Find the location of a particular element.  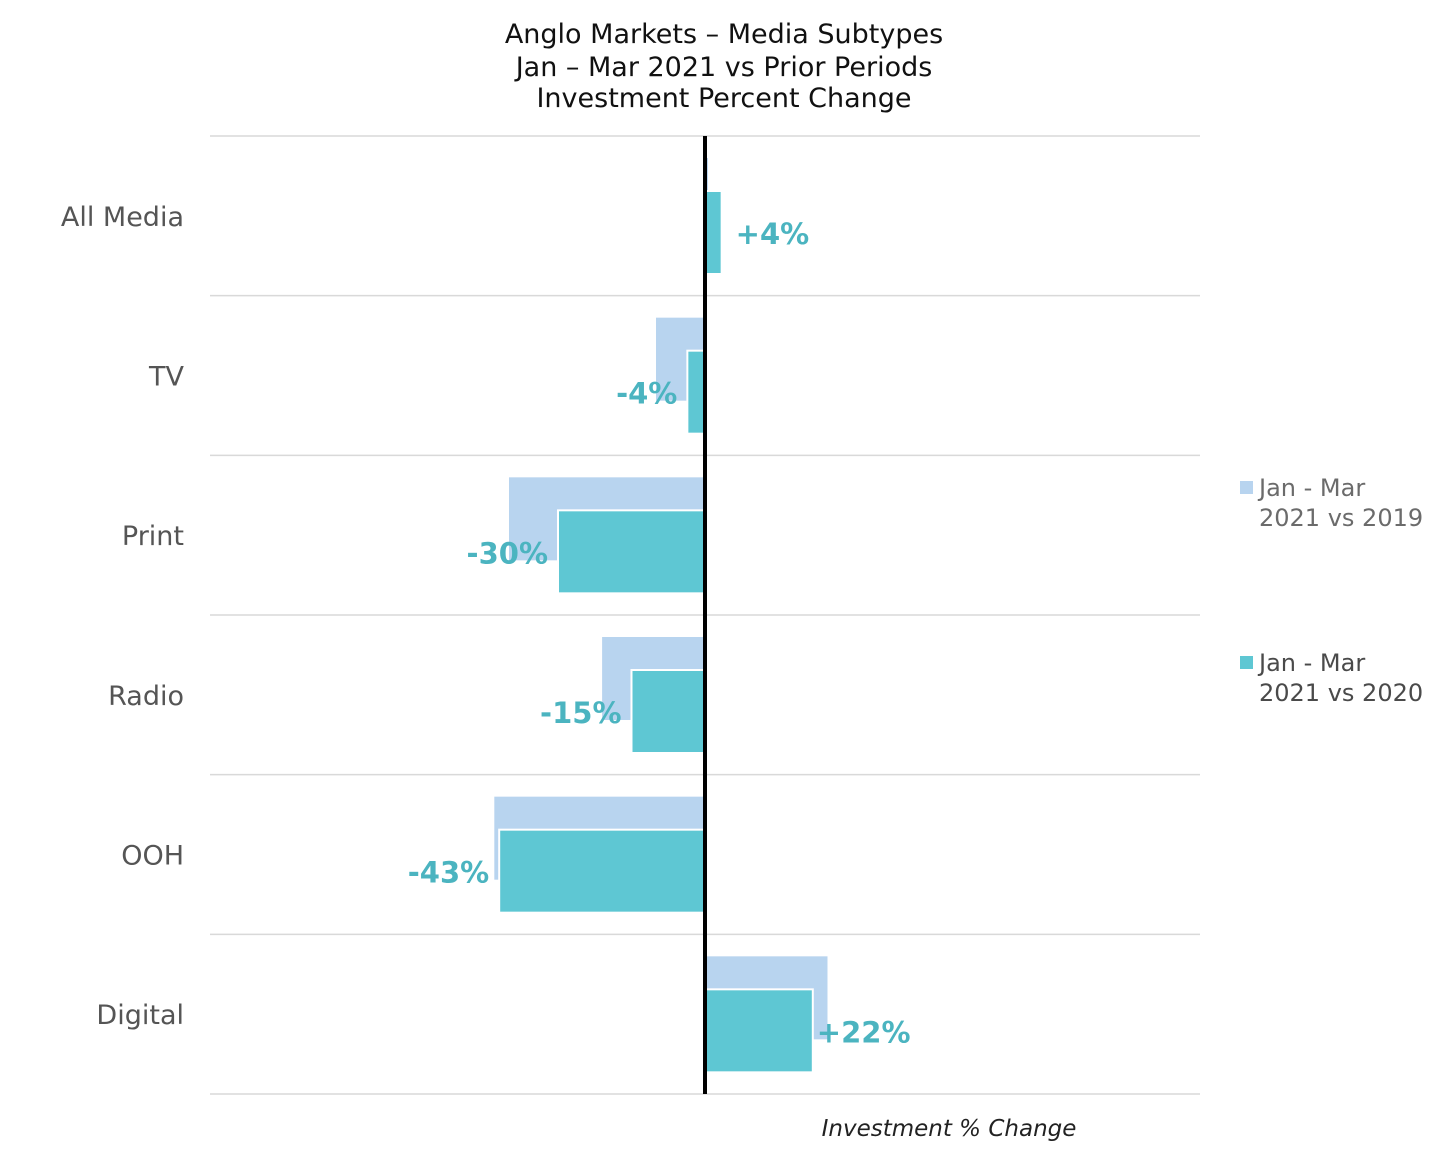

category-label: All Media is located at coordinates (122, 217).